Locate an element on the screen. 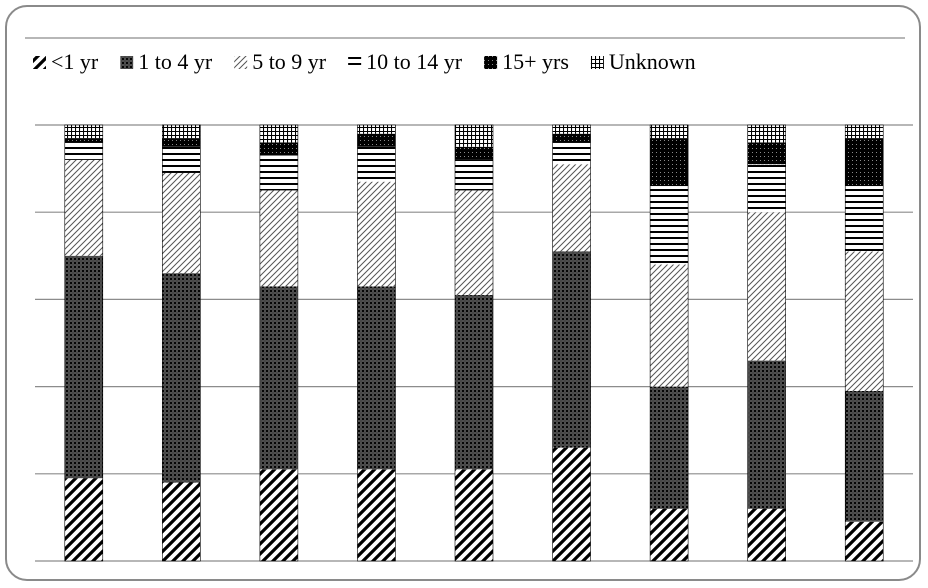 This screenshot has height=588, width=928. legend-item: 1 to 4 yr is located at coordinates (166, 61).